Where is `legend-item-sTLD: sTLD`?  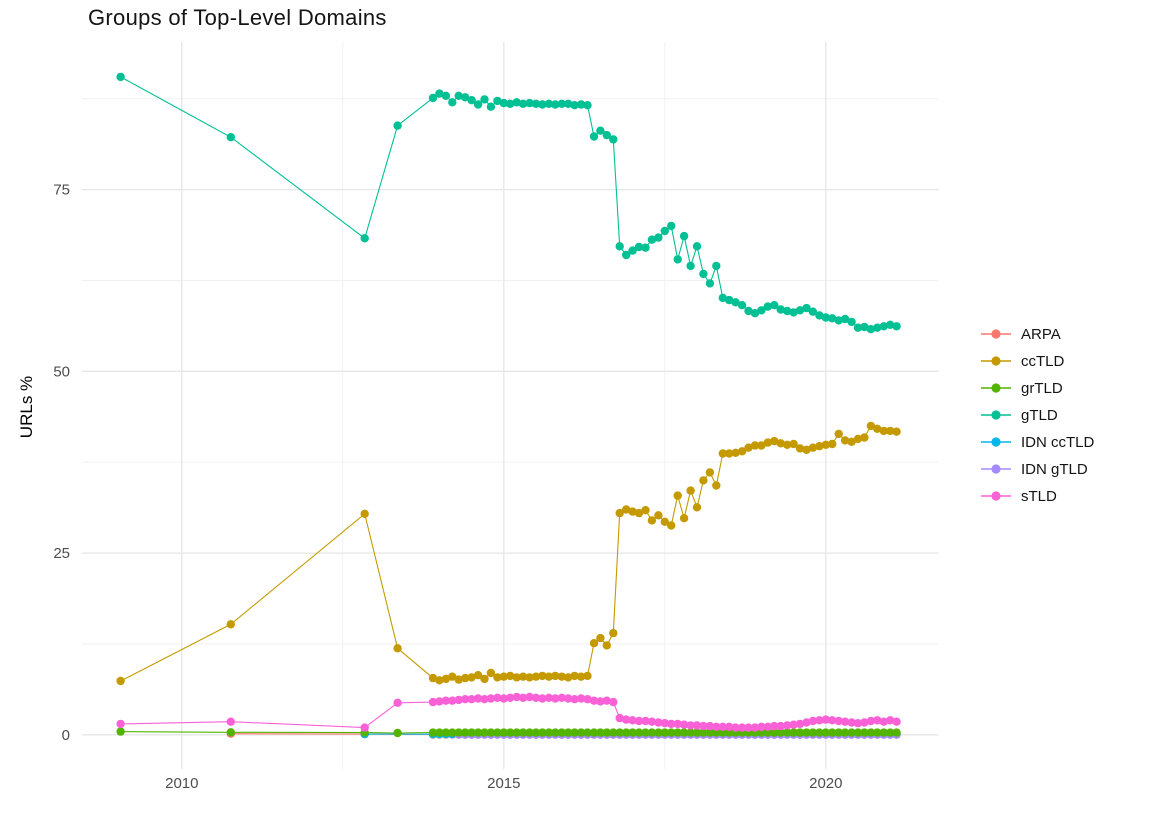
legend-item-sTLD: sTLD is located at coordinates (1036, 496).